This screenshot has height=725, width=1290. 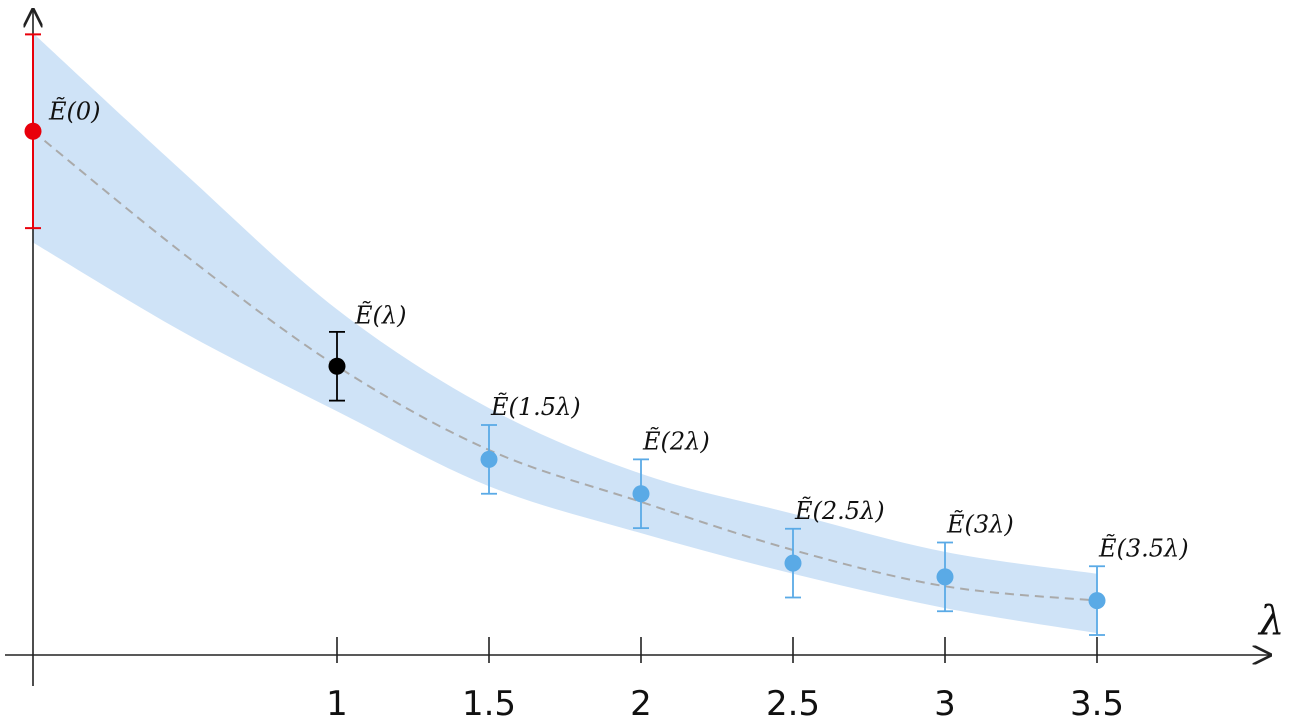 What do you see at coordinates (945, 704) in the screenshot?
I see `x-tick-label: 3` at bounding box center [945, 704].